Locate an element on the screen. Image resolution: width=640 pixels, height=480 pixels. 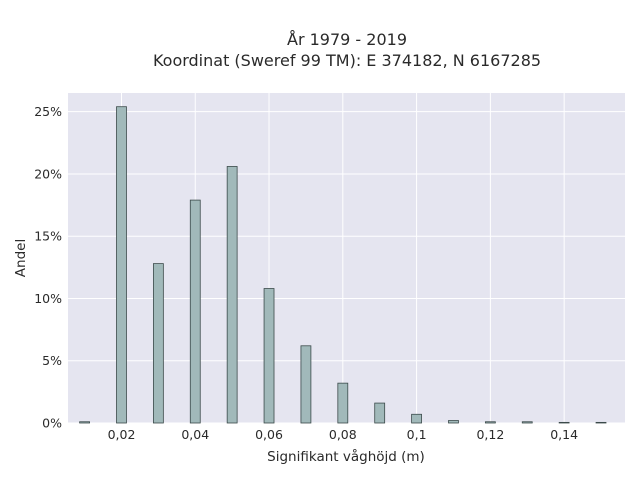
x-tick-label: 0,04 is located at coordinates (195, 434).